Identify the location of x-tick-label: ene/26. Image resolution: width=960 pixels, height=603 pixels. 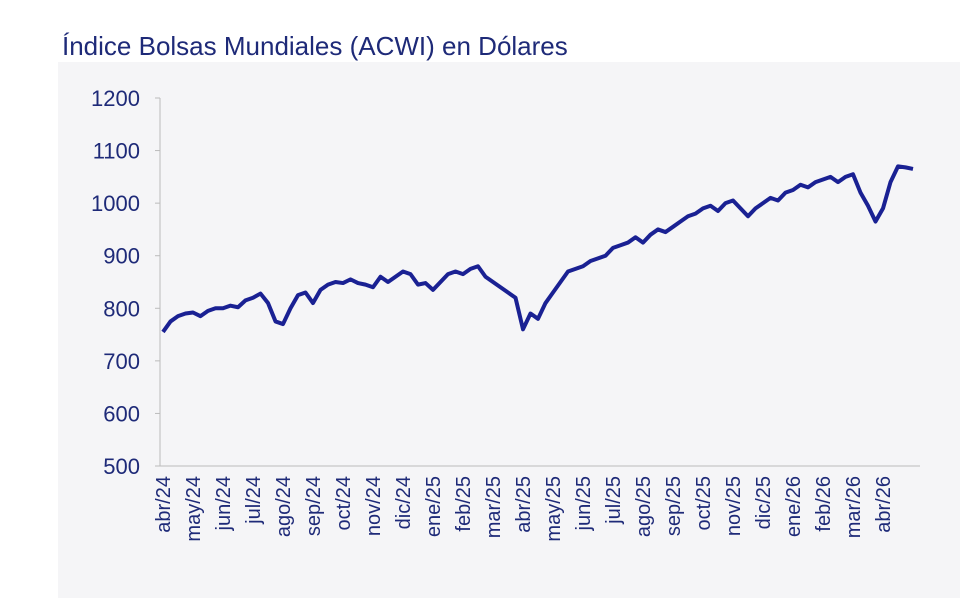
(794, 506).